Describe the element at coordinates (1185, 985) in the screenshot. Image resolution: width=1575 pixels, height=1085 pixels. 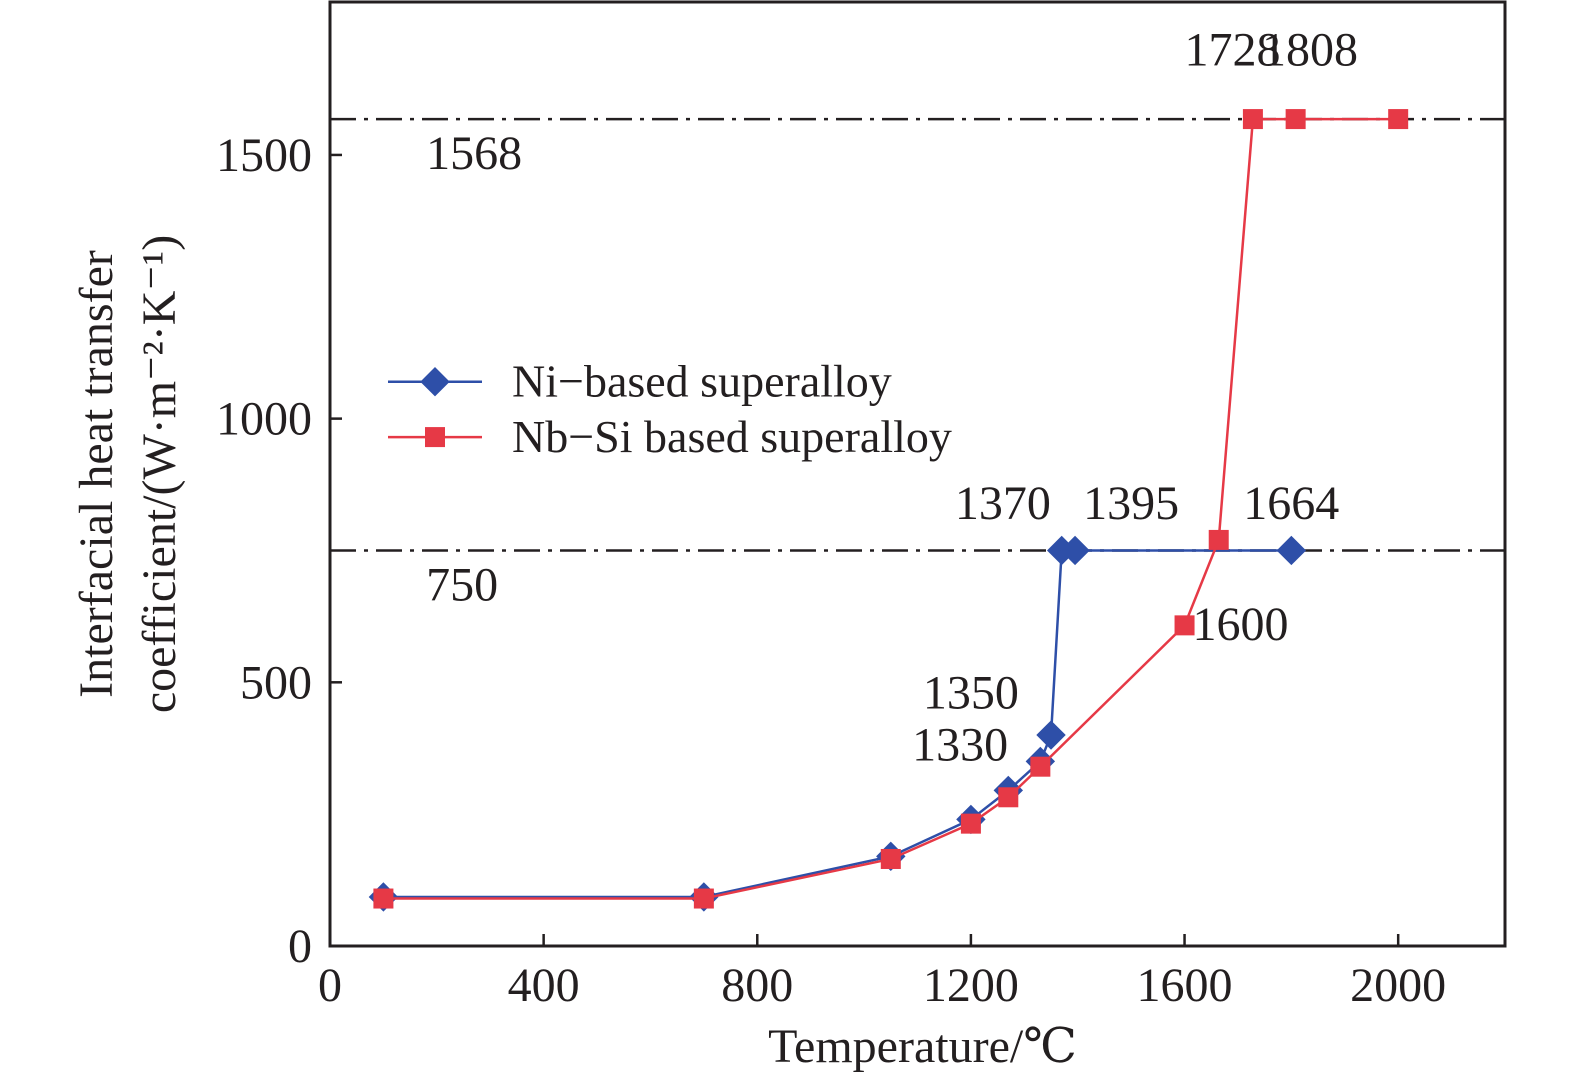
I see `x-tick-label: 1600` at that location.